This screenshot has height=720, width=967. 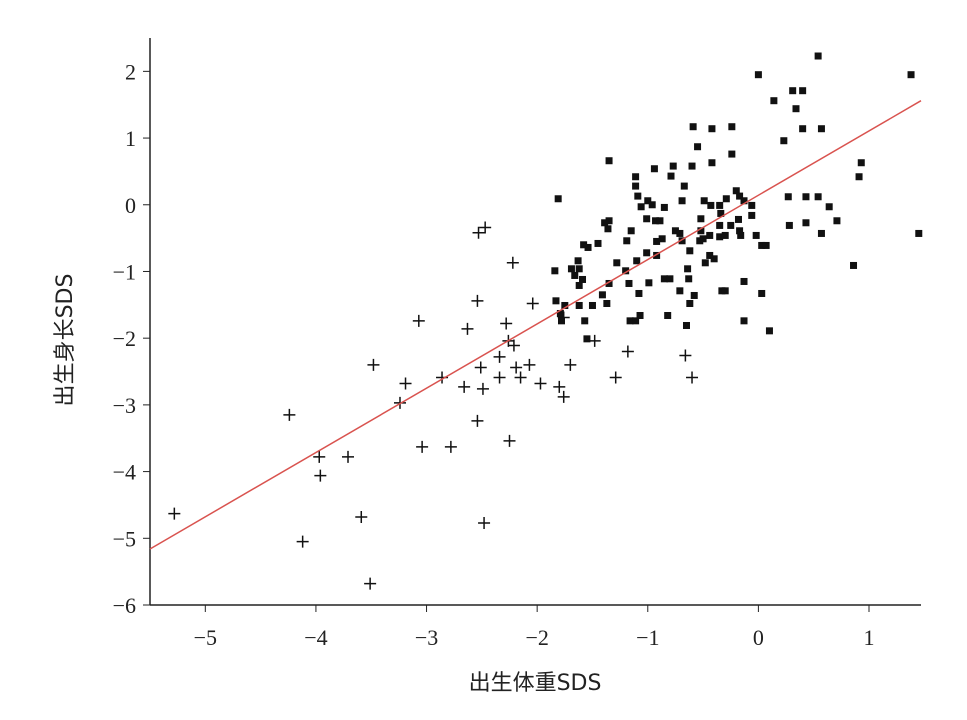 I want to click on x-axis-label: 出生体重SDS, so click(x=535, y=683).